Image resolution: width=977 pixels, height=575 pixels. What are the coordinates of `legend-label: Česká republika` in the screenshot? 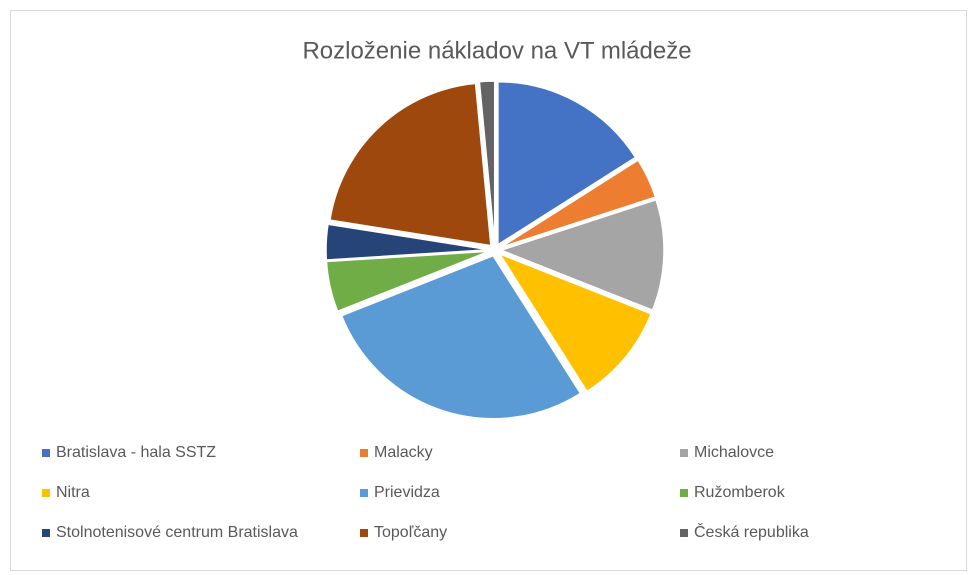 It's located at (751, 531).